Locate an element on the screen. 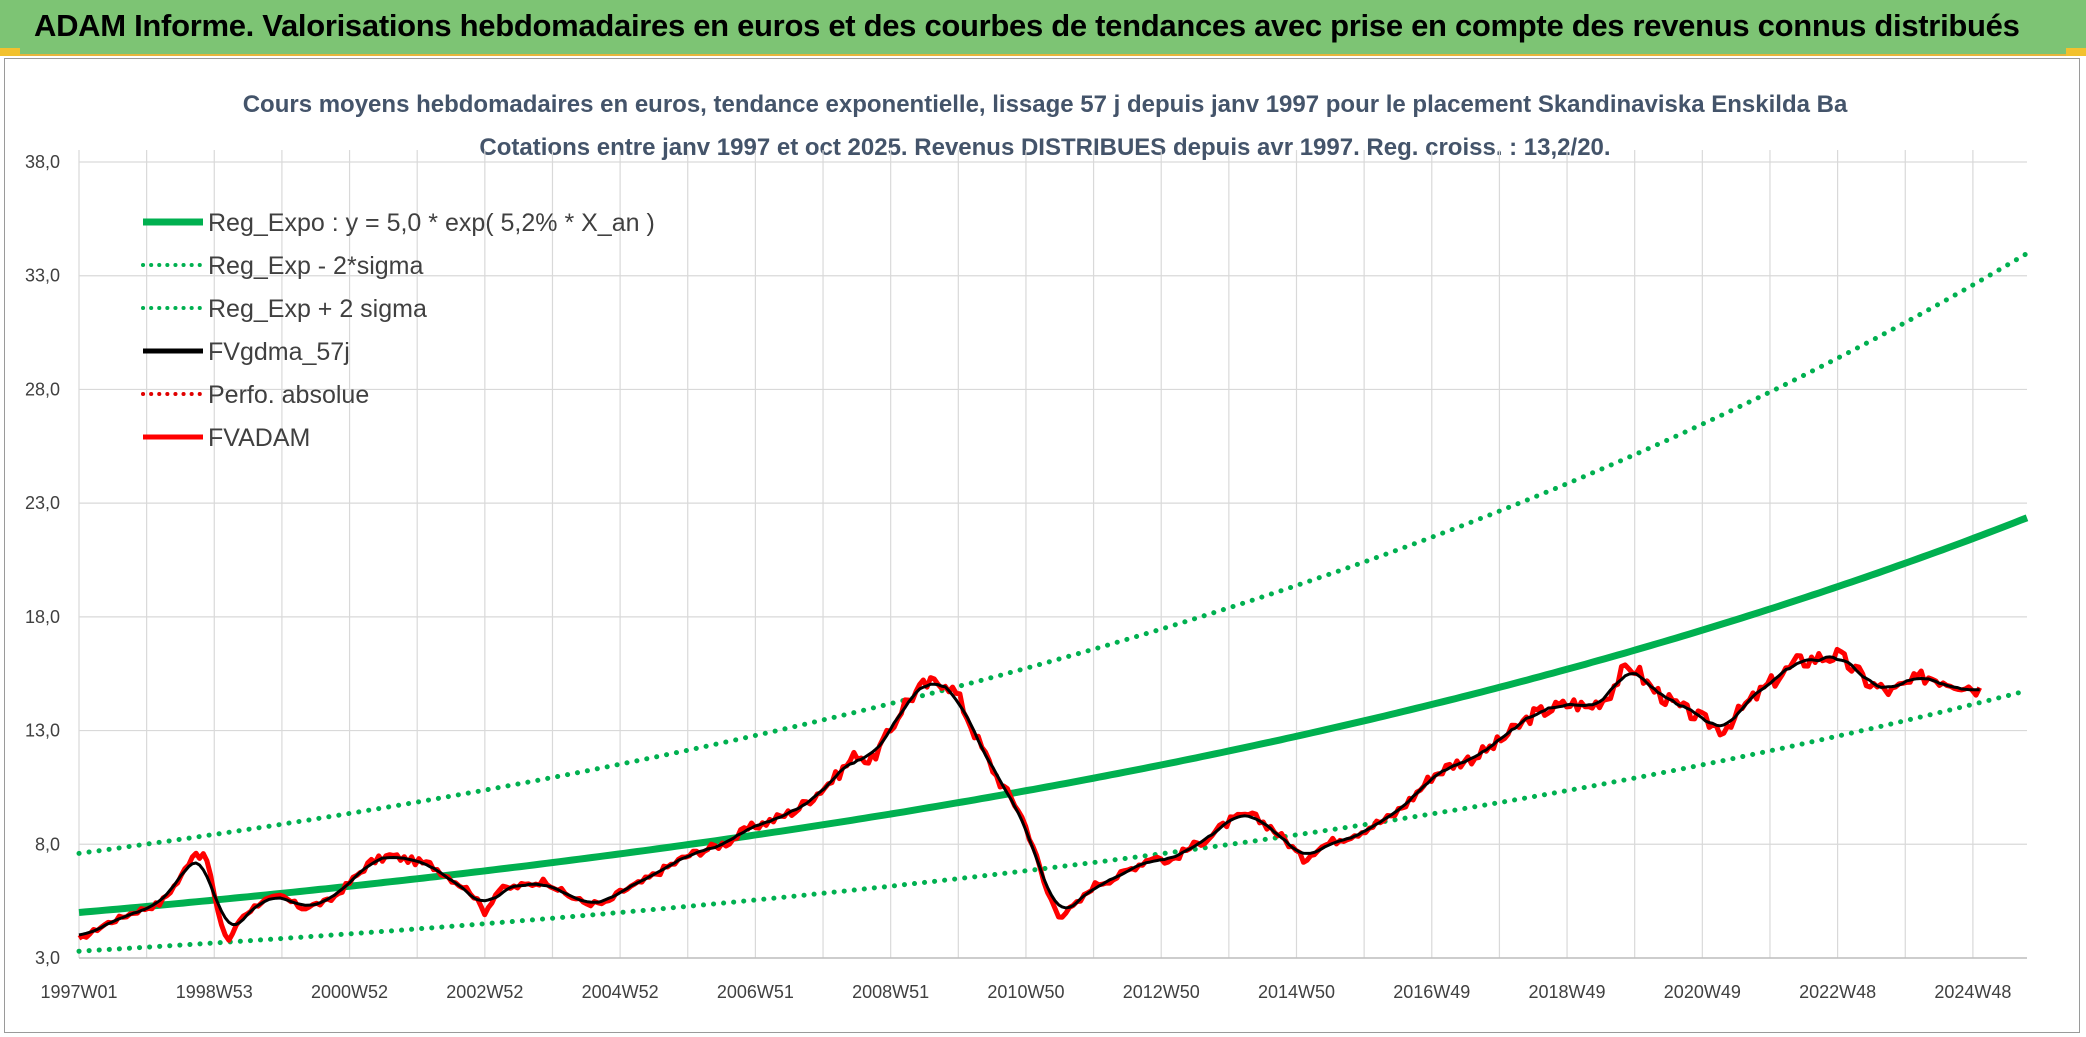  y-tick-label: 8,0 is located at coordinates (47, 844).